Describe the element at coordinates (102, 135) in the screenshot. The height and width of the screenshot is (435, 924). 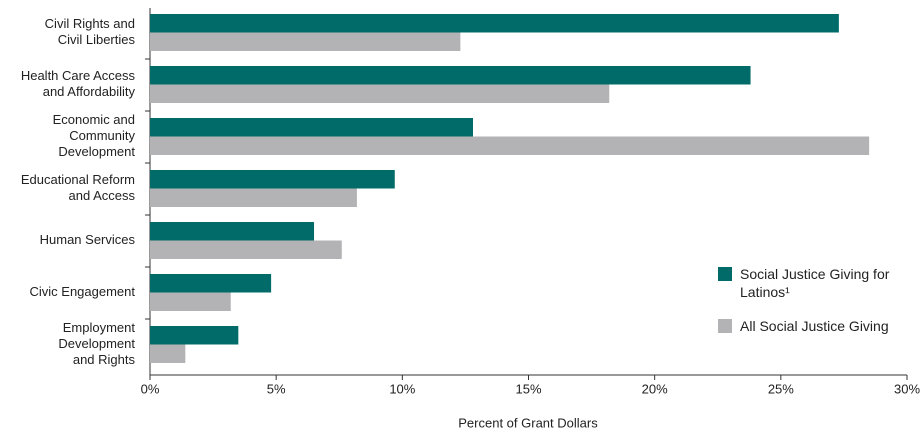
I see `y-tick-label: Community` at that location.